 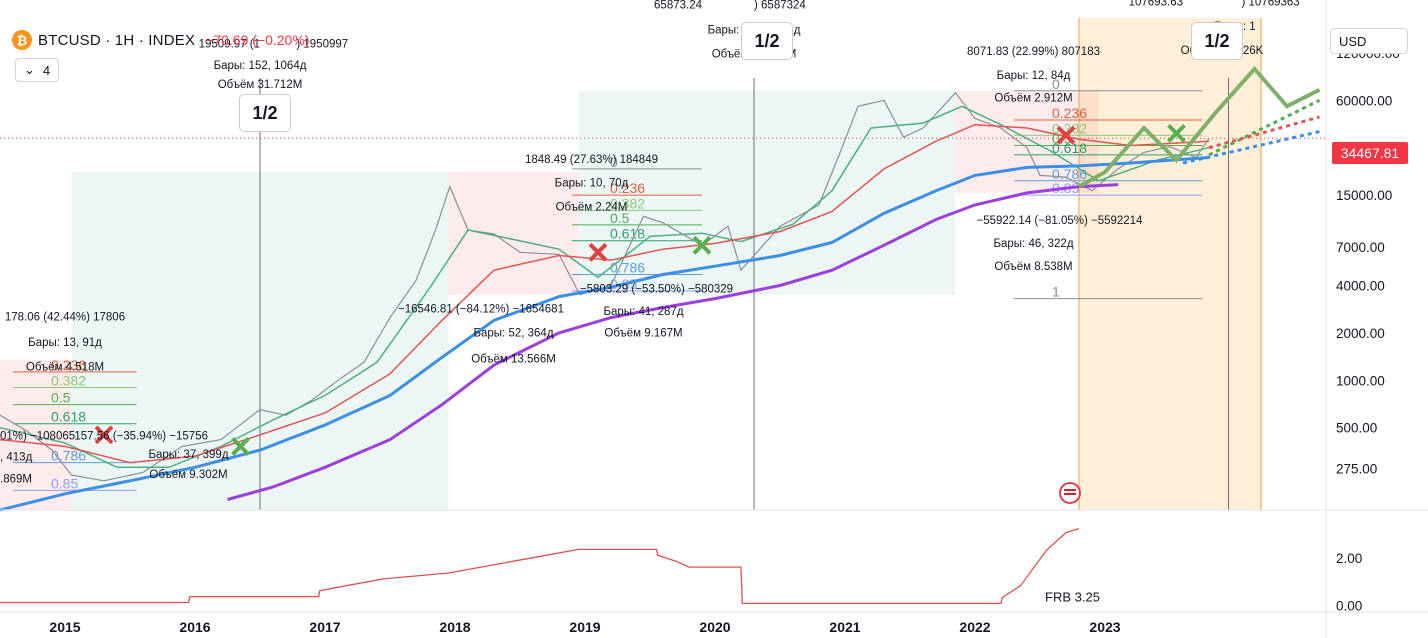 What do you see at coordinates (324, 627) in the screenshot?
I see `x-tick-label: 2017` at bounding box center [324, 627].